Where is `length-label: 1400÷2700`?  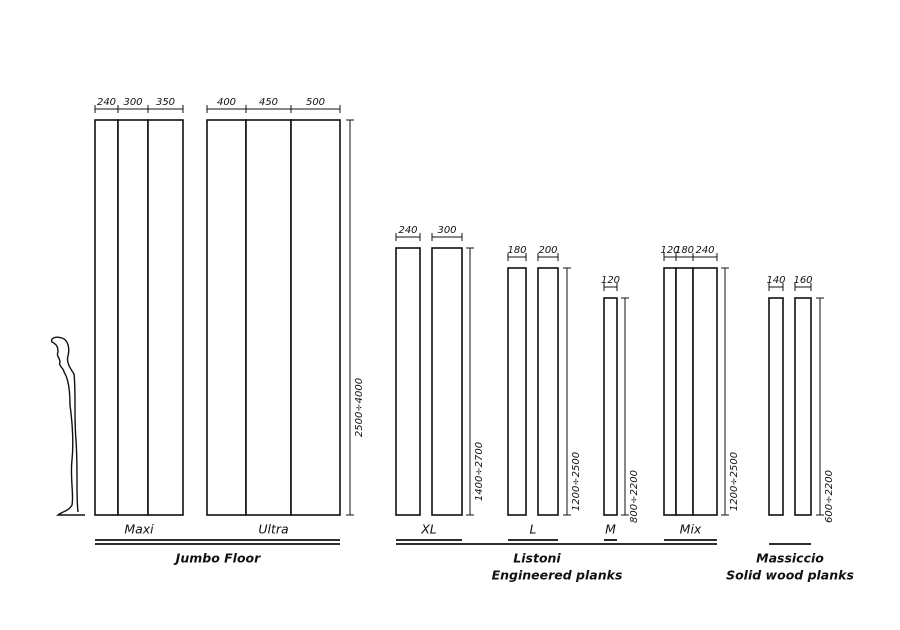 length-label: 1400÷2700 is located at coordinates (479, 471).